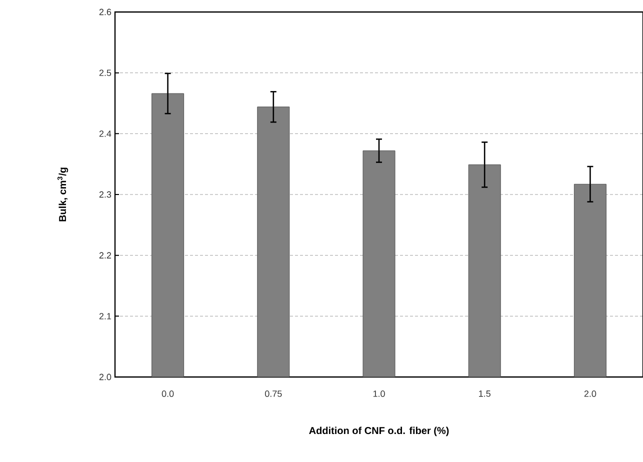 The width and height of the screenshot is (643, 462). What do you see at coordinates (105, 133) in the screenshot?
I see `y-tick-label: 2.4` at bounding box center [105, 133].